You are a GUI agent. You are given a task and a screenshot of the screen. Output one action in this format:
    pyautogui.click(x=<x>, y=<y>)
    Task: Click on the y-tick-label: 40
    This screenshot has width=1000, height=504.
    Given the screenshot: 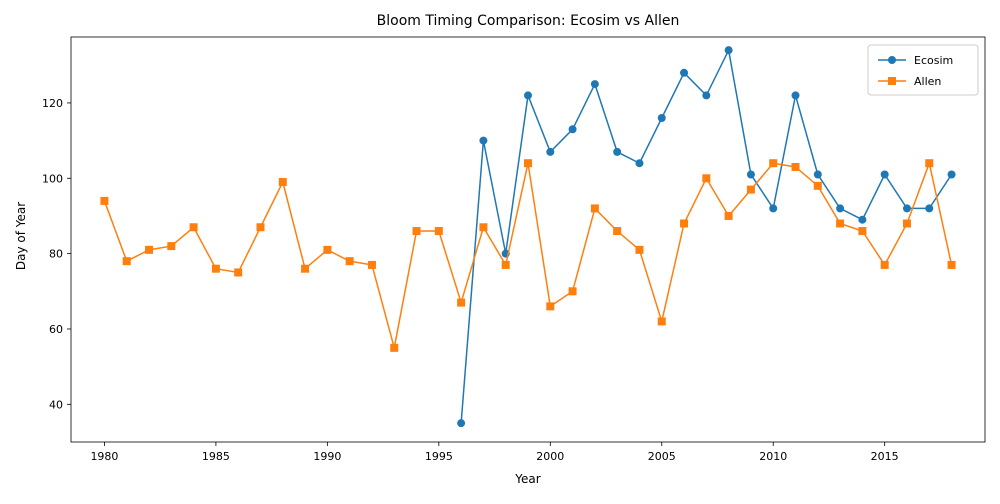 What is the action you would take?
    pyautogui.click(x=56, y=404)
    